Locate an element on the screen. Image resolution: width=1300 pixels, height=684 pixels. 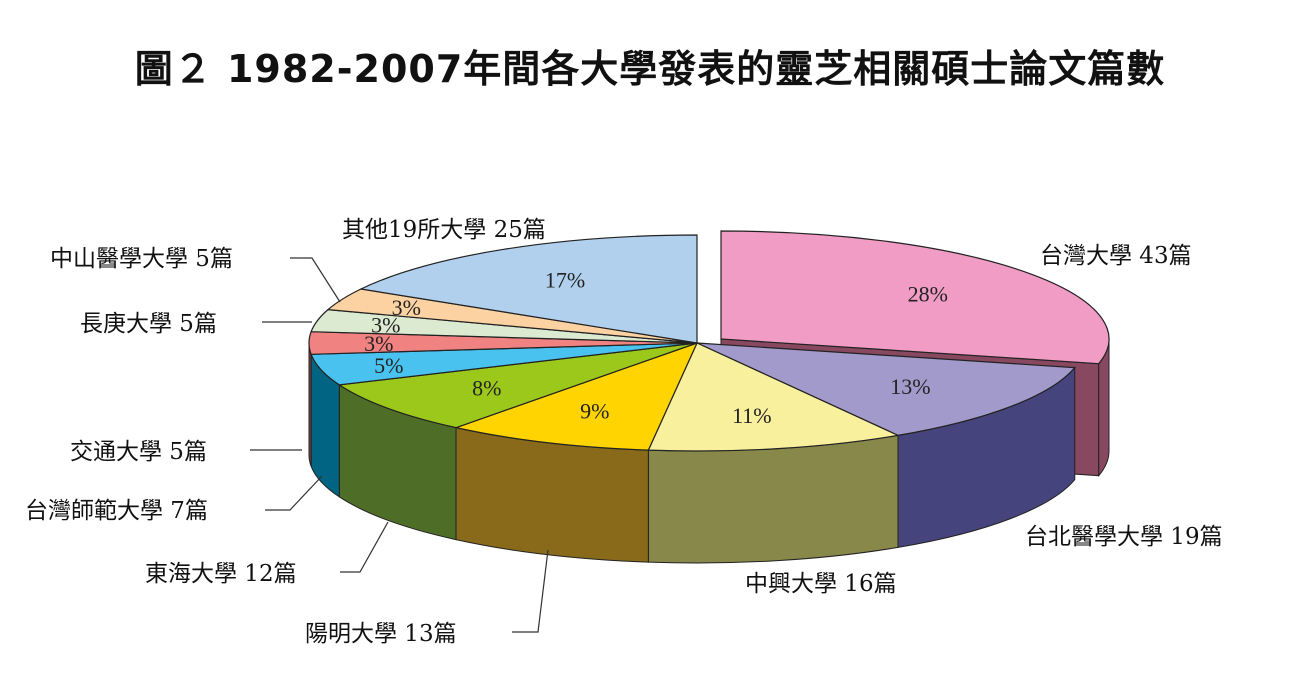
chart-title: 圖２ 1982-2007年間各大學發表的靈芝相關碩士論文篇數 is located at coordinates (650, 69).